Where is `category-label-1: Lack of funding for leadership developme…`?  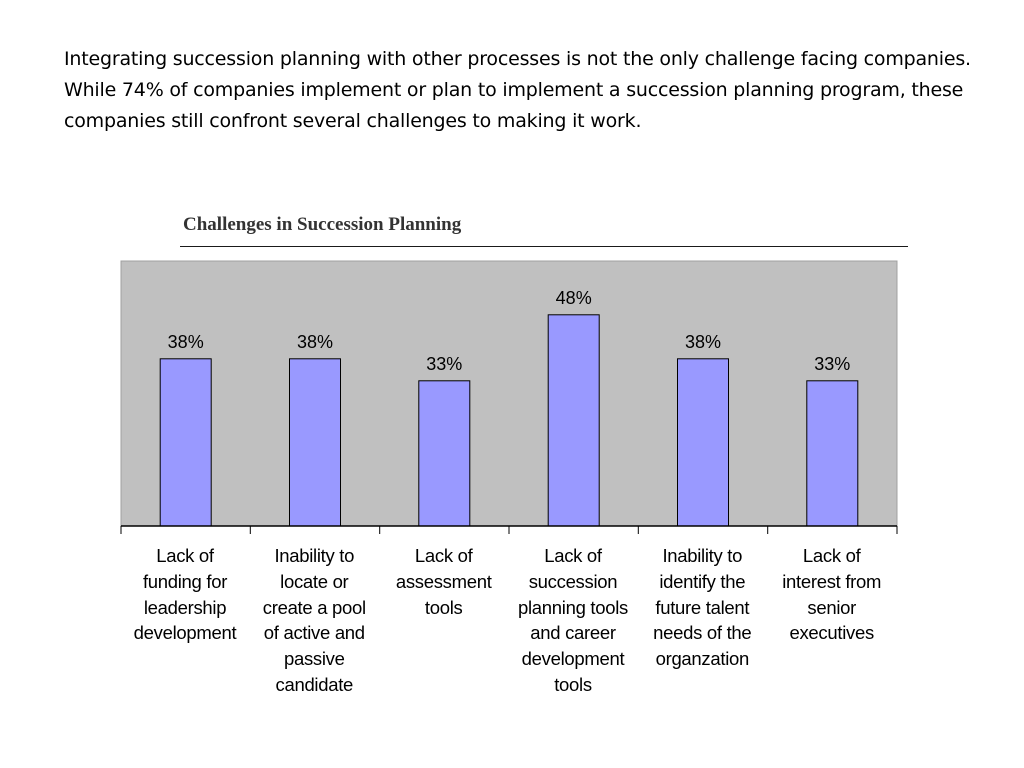
category-label-1: Lack of funding for leadership developme… is located at coordinates (185, 594).